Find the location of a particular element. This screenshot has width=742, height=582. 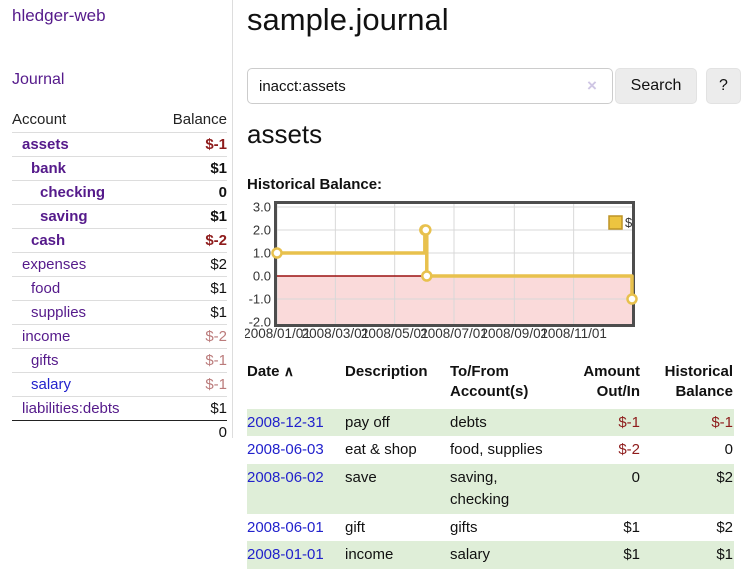

svg-text: 2008/01/01 is located at coordinates (278, 333).